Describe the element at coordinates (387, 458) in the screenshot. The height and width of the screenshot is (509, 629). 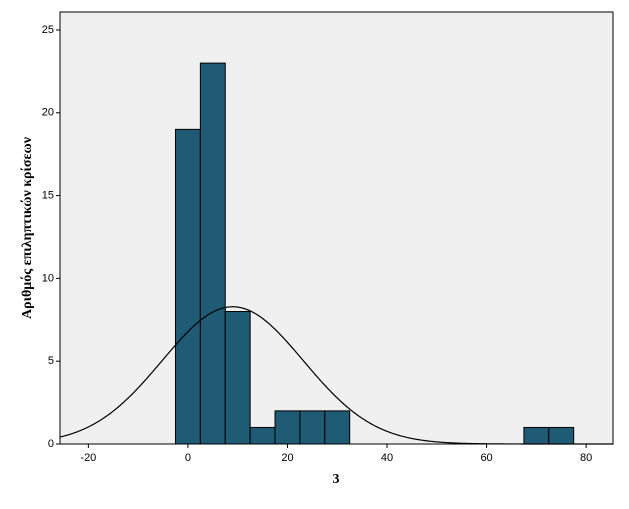
I see `x-tick-label: 40` at that location.